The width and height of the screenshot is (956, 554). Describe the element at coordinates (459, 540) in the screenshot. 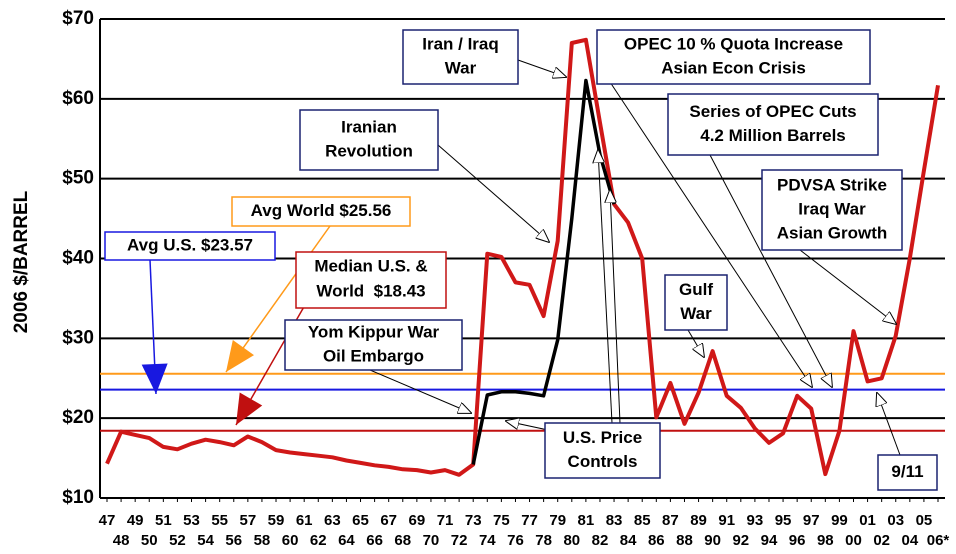

I see `x-tick-label: 72` at that location.